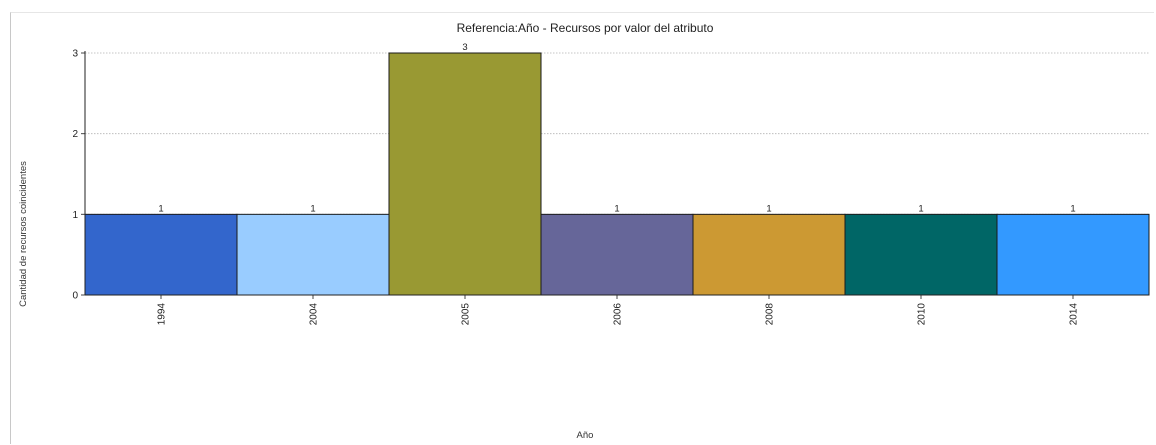  Describe the element at coordinates (466, 314) in the screenshot. I see `x-tick-label-2005: 2005` at that location.